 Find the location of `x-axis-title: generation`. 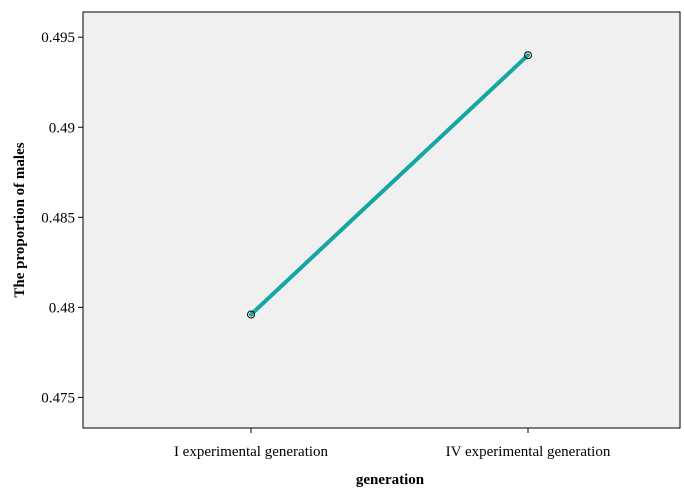

x-axis-title: generation is located at coordinates (390, 480).